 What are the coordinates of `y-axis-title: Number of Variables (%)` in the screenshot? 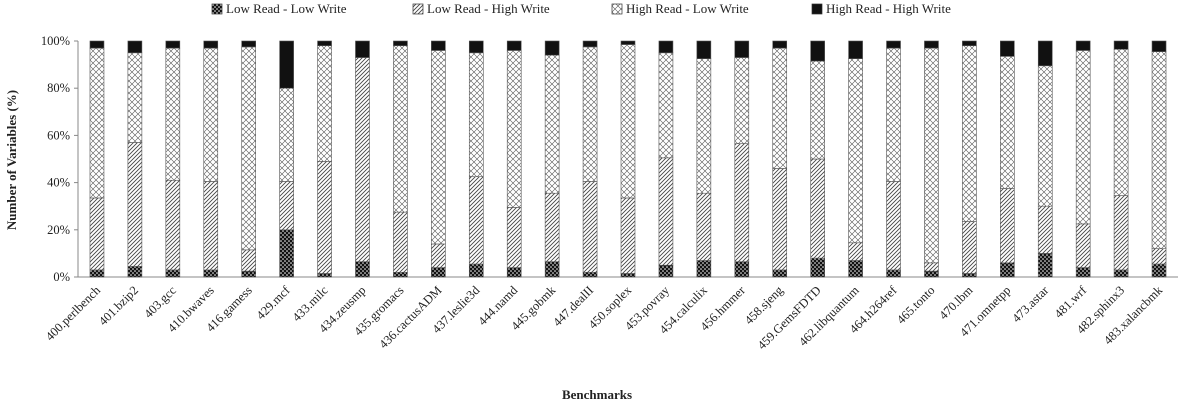 It's located at (11, 160).